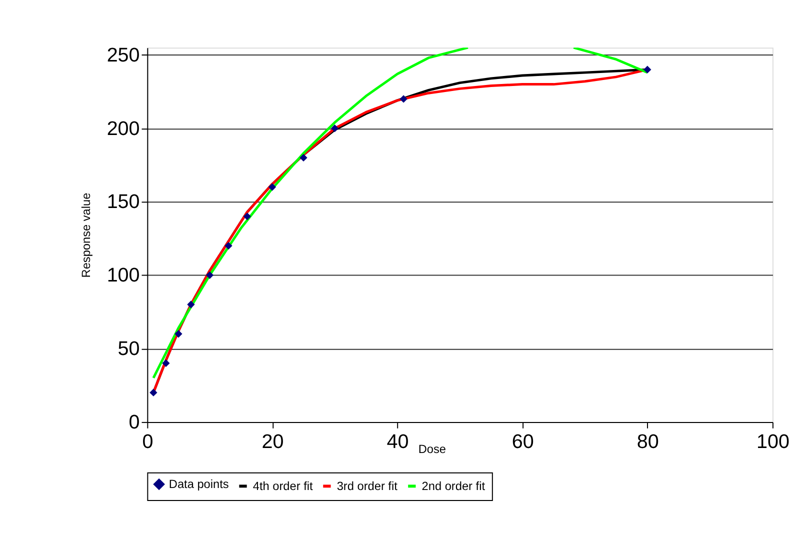  I want to click on legend-label: 2nd order fit, so click(454, 486).